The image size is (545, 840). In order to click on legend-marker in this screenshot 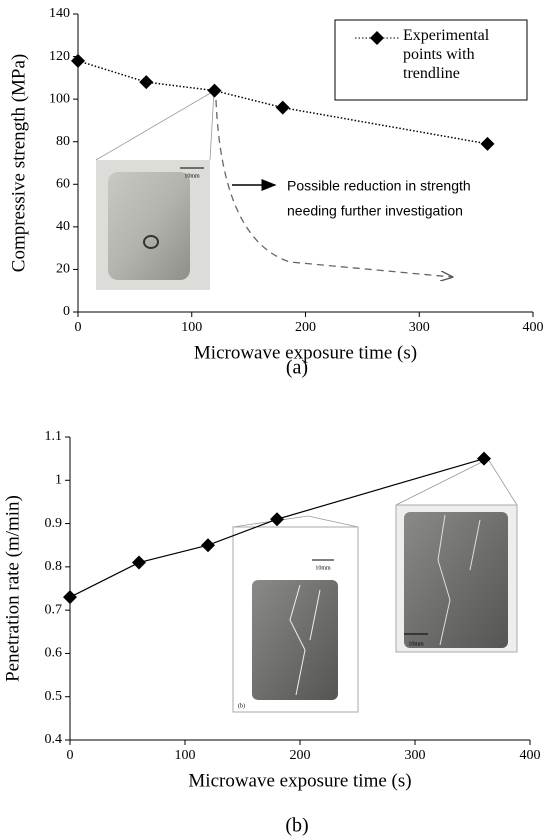, I will do `click(377, 38)`.